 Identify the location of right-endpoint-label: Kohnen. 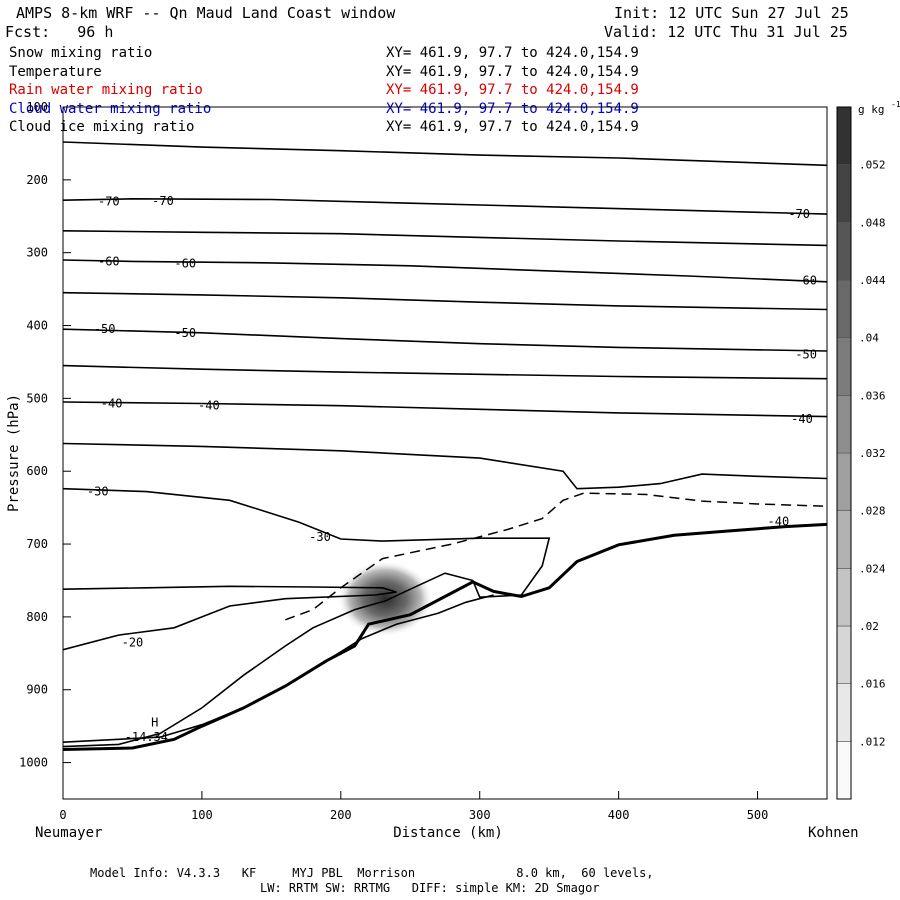
(833, 833).